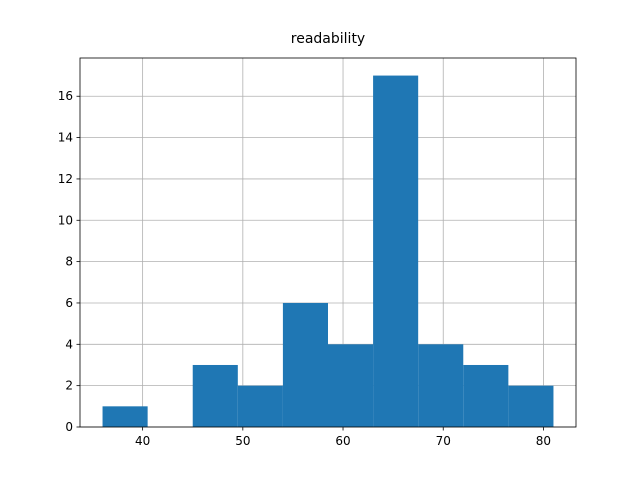 The width and height of the screenshot is (640, 480). I want to click on y-tick-label: 16, so click(65, 96).